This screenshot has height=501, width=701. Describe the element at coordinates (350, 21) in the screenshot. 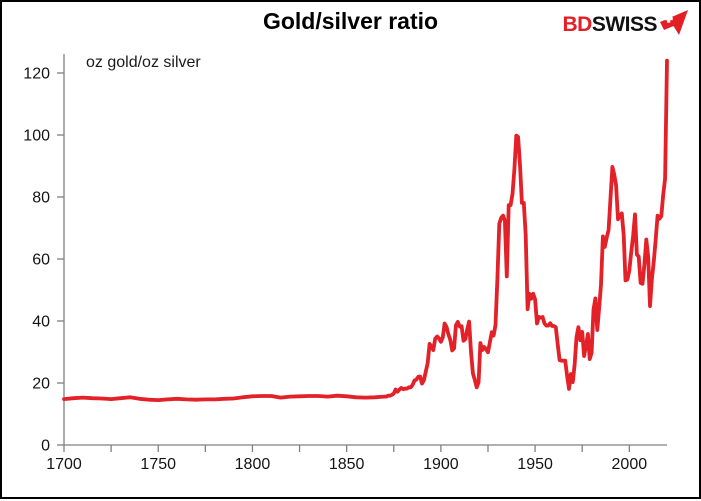

I see `chart-title: Gold/silver ratio` at that location.